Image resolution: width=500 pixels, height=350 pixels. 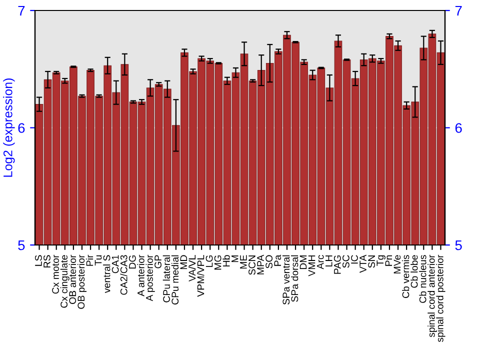 What do you see at coordinates (312, 266) in the screenshot?
I see `x-tick-label: VMH` at bounding box center [312, 266].